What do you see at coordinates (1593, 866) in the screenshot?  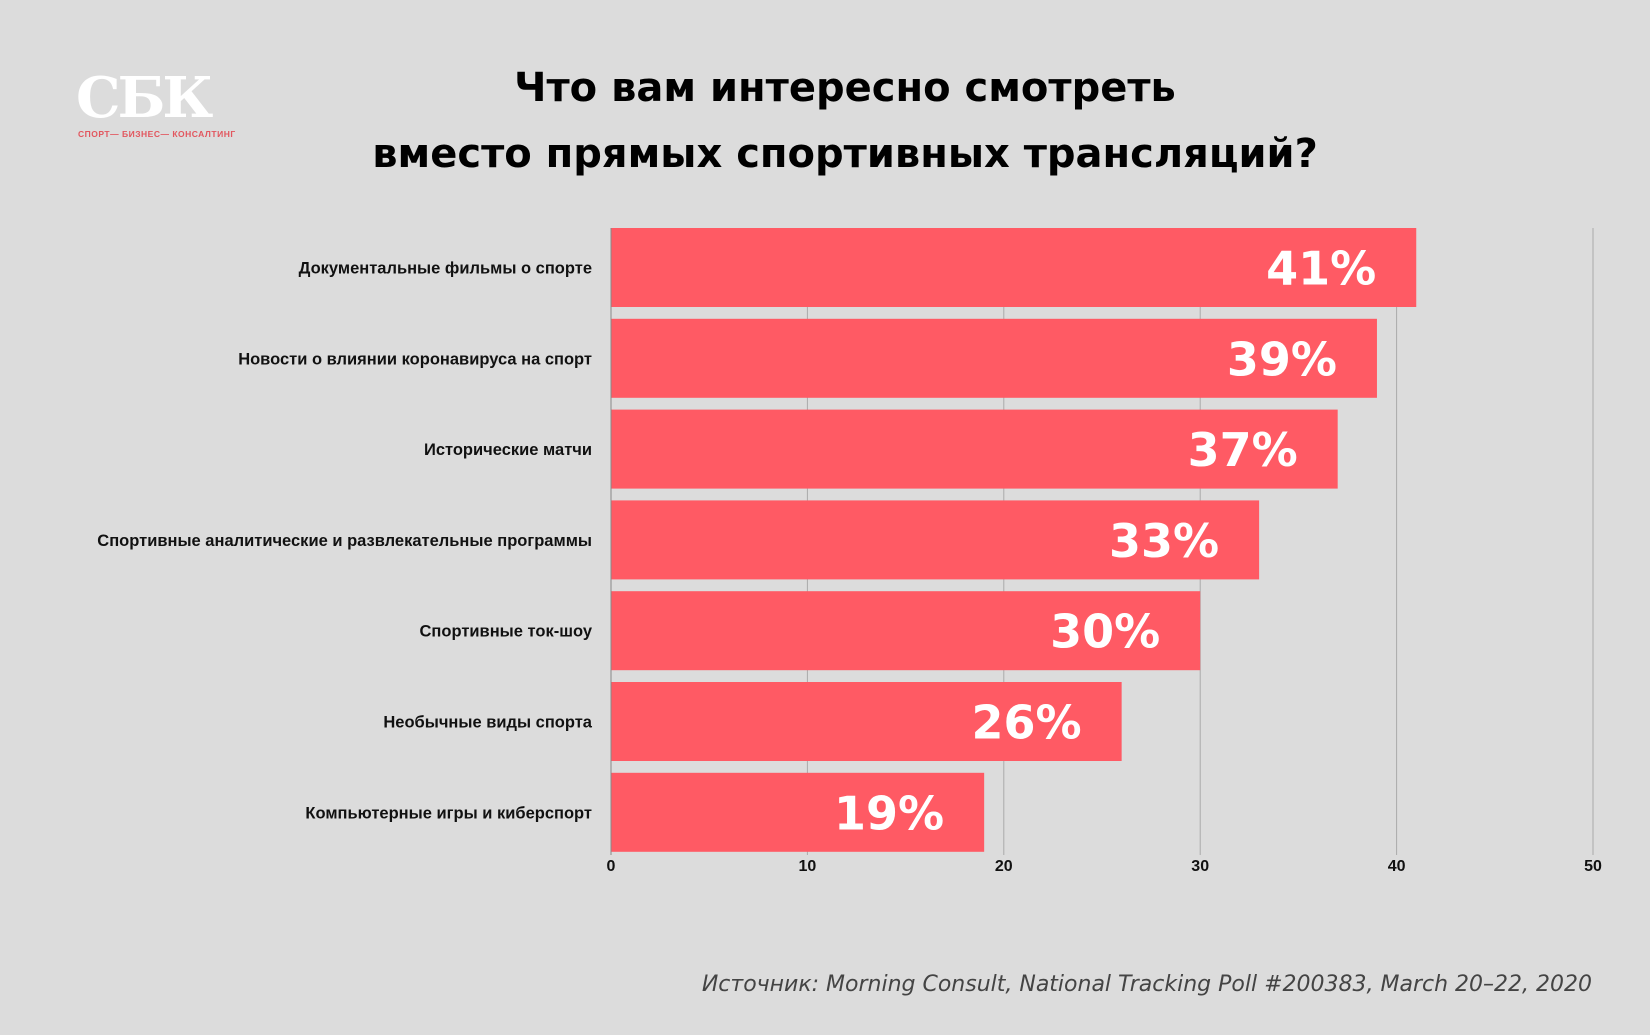 I see `x-tick-label-5: 50` at bounding box center [1593, 866].